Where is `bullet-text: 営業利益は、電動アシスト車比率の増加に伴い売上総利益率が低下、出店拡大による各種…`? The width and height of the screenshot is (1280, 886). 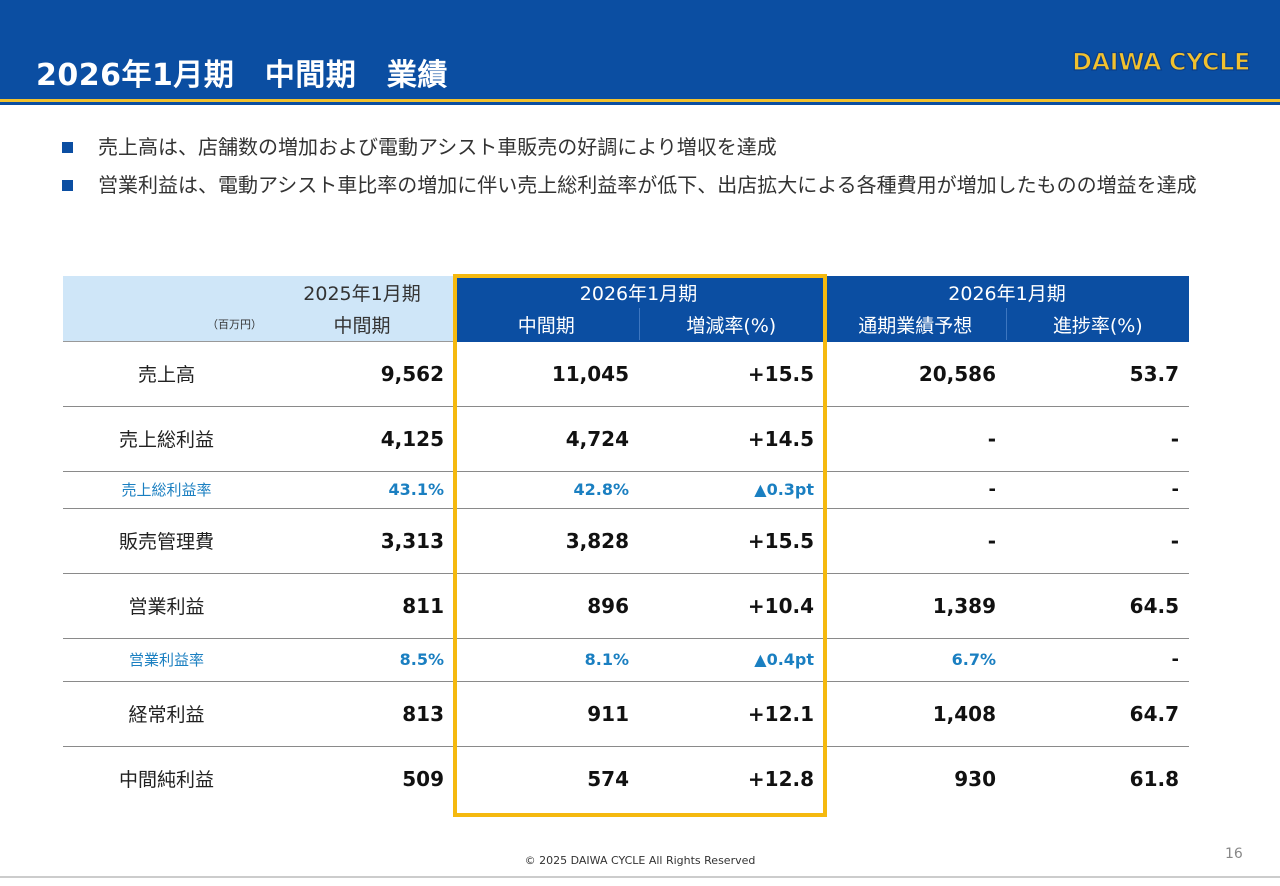 bullet-text: 営業利益は、電動アシスト車比率の増加に伴い売上総利益率が低下、出店拡大による各種… is located at coordinates (647, 185).